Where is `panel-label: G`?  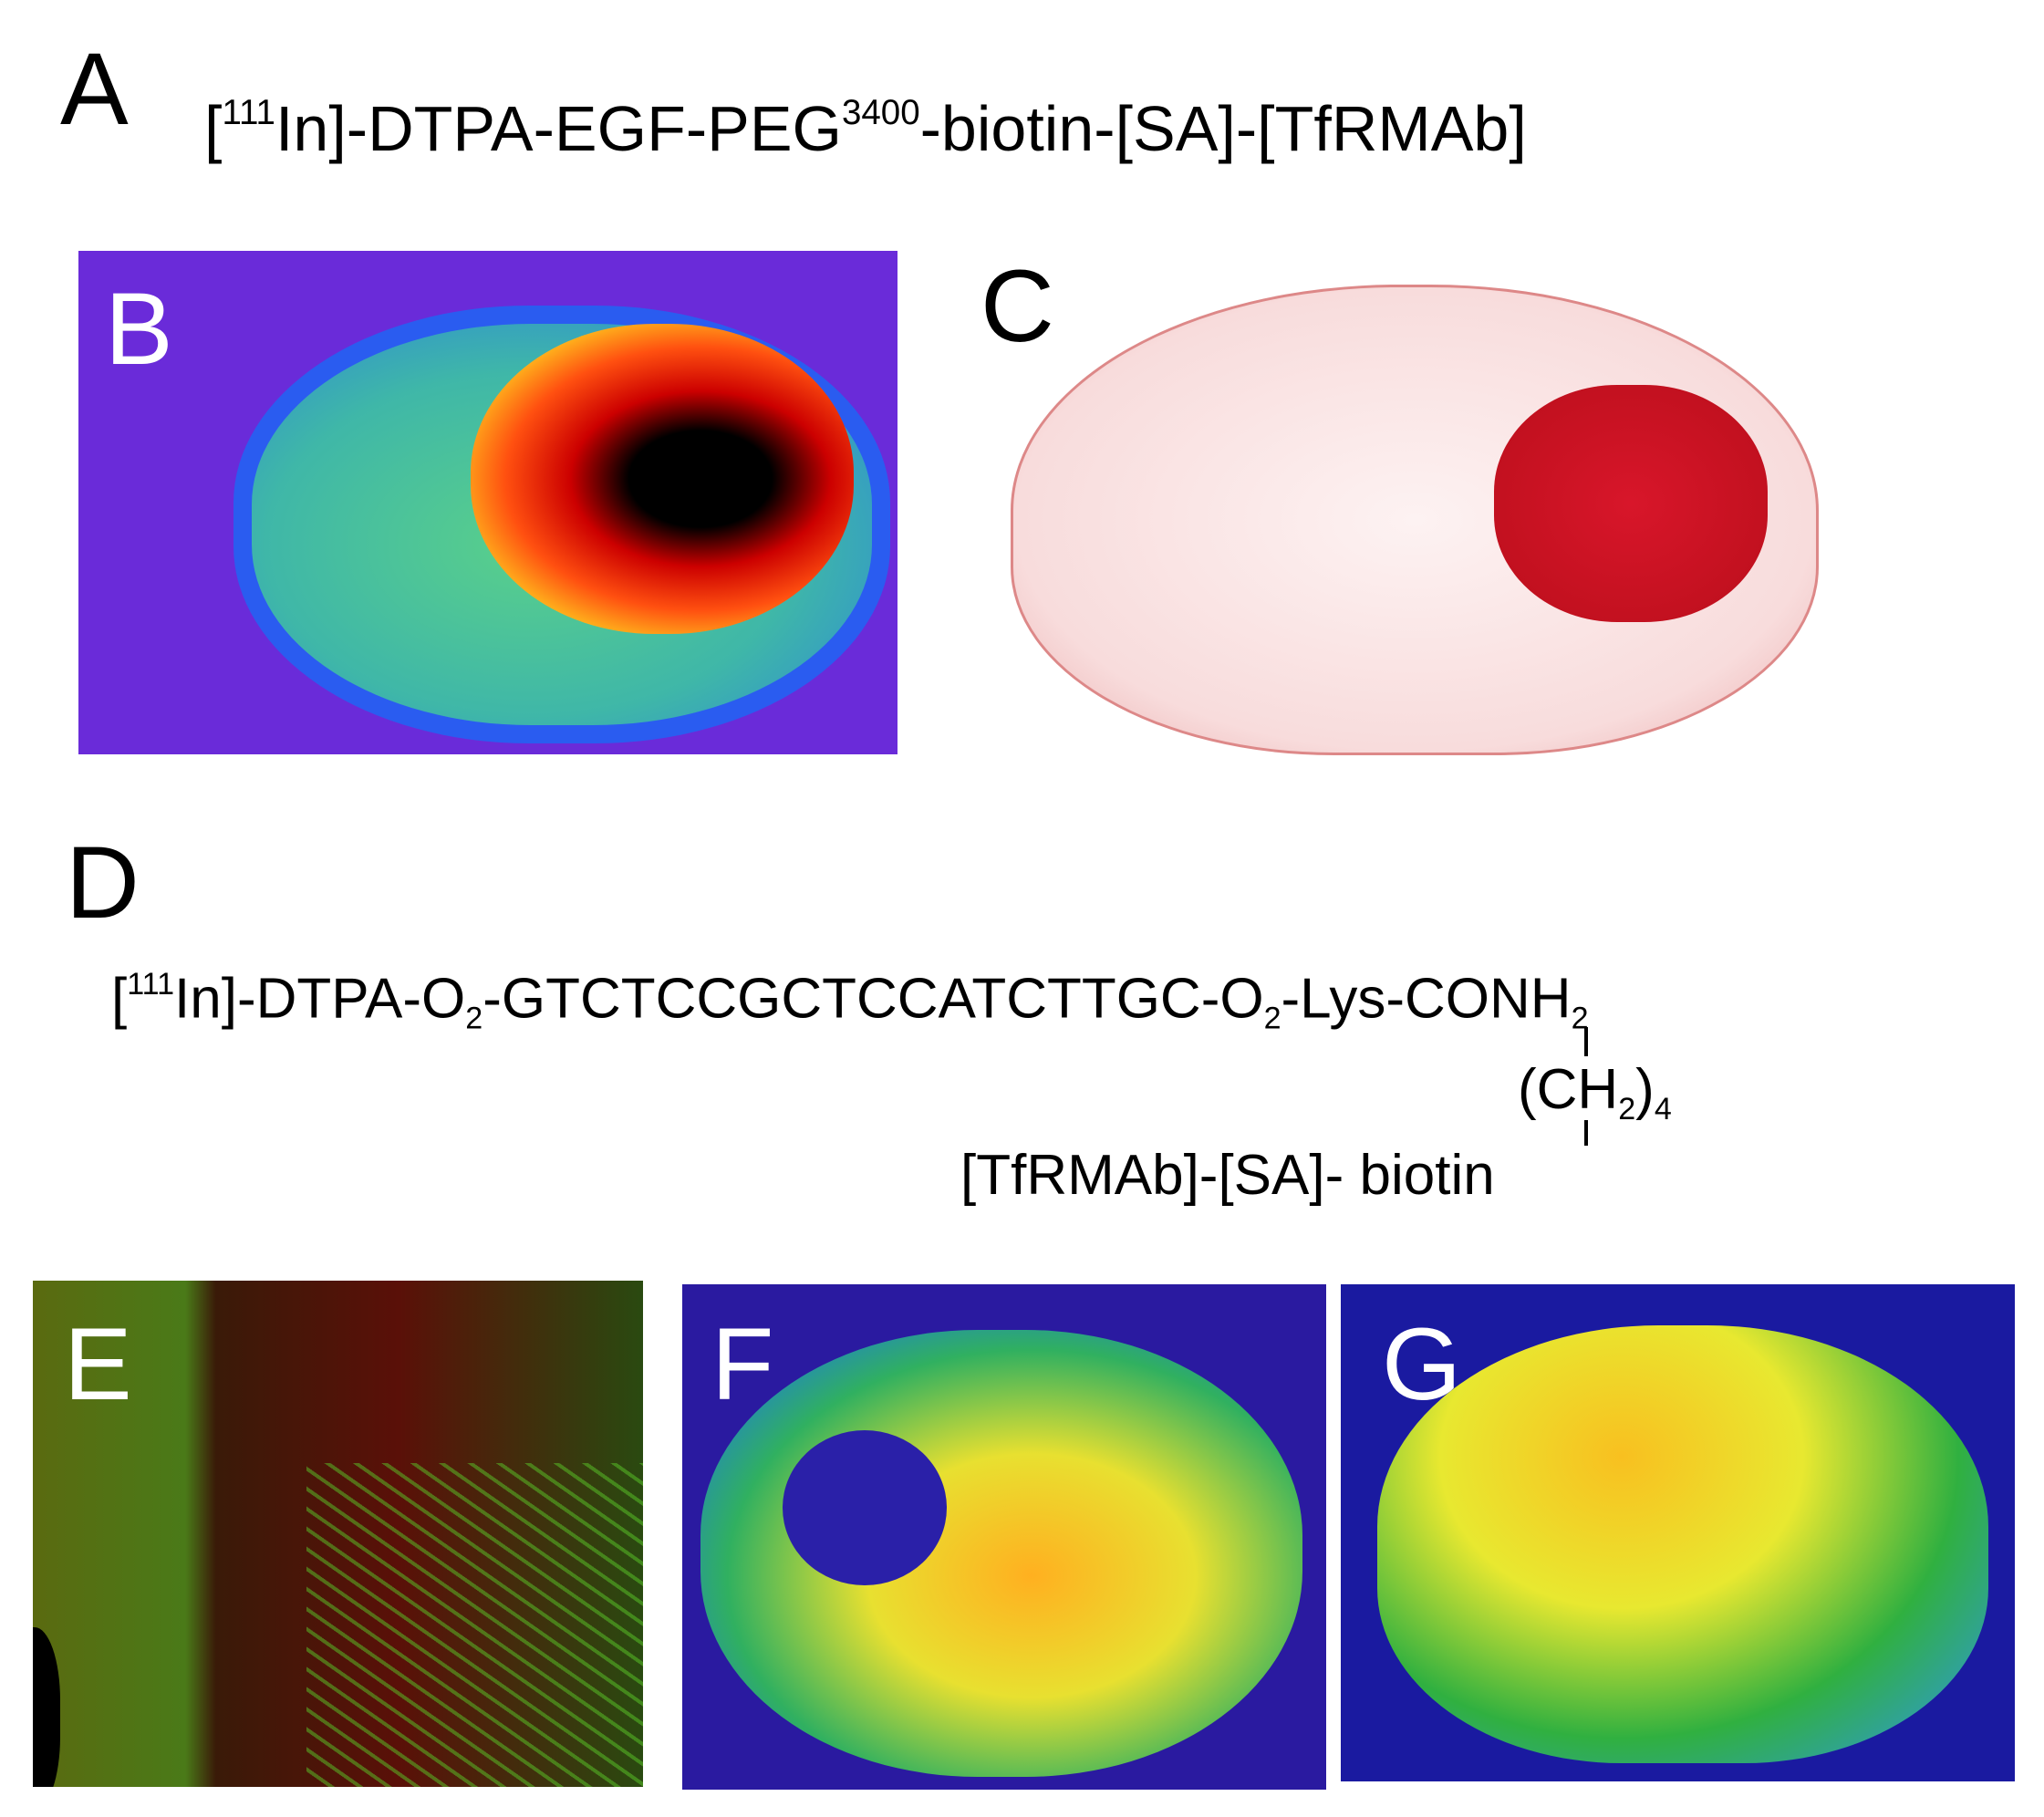
panel-label: G is located at coordinates (1422, 1364).